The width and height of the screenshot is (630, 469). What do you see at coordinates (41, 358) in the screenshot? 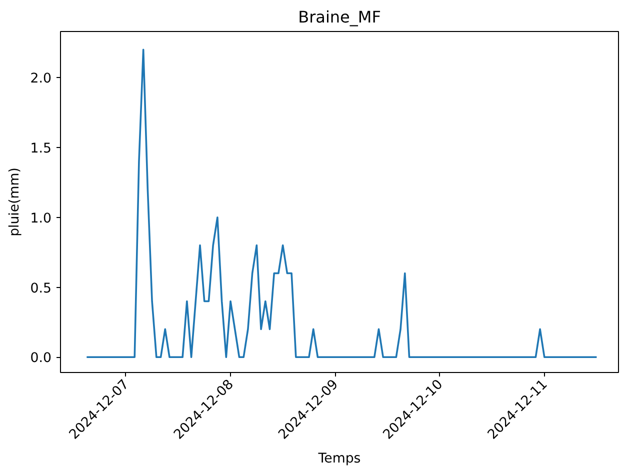
I see `y-tick-label: 0.0` at bounding box center [41, 358].